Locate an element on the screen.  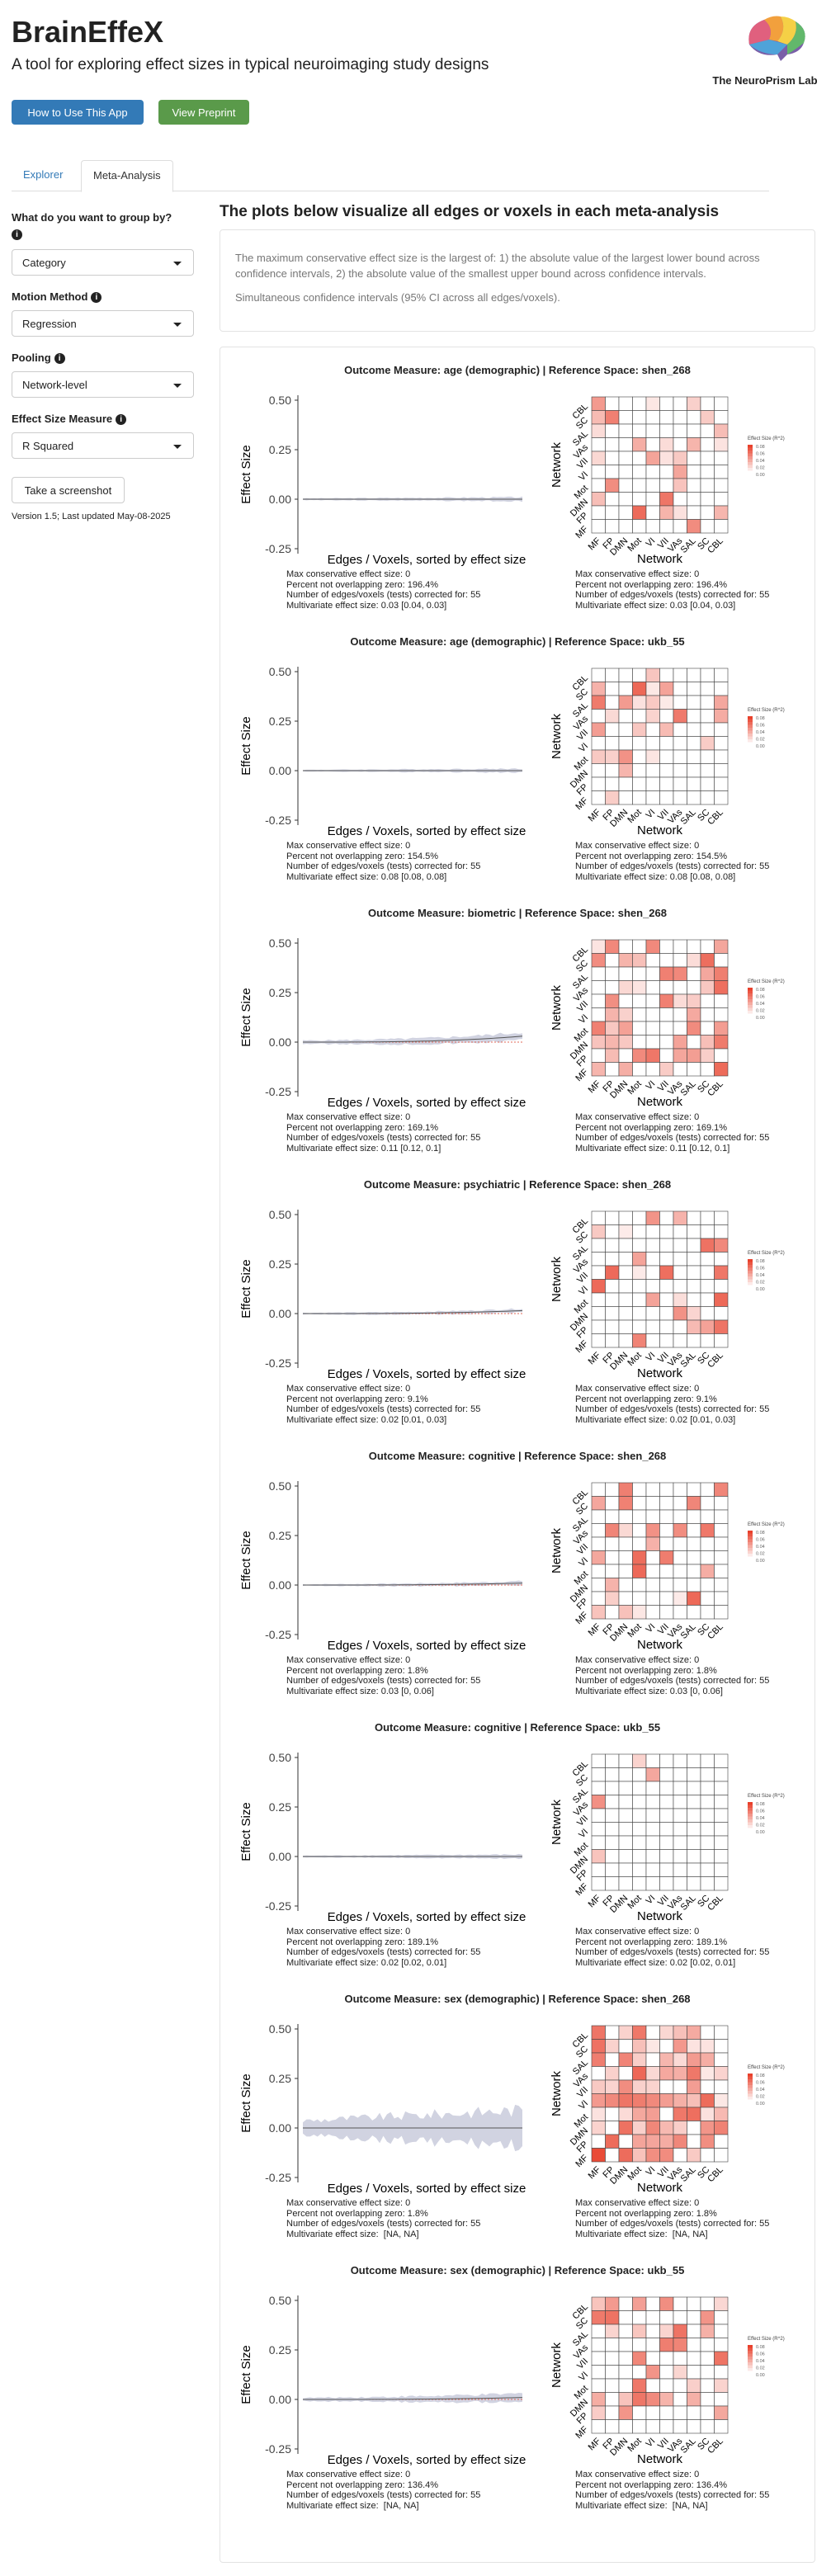
effect-size-select: R Squared is located at coordinates (103, 446).